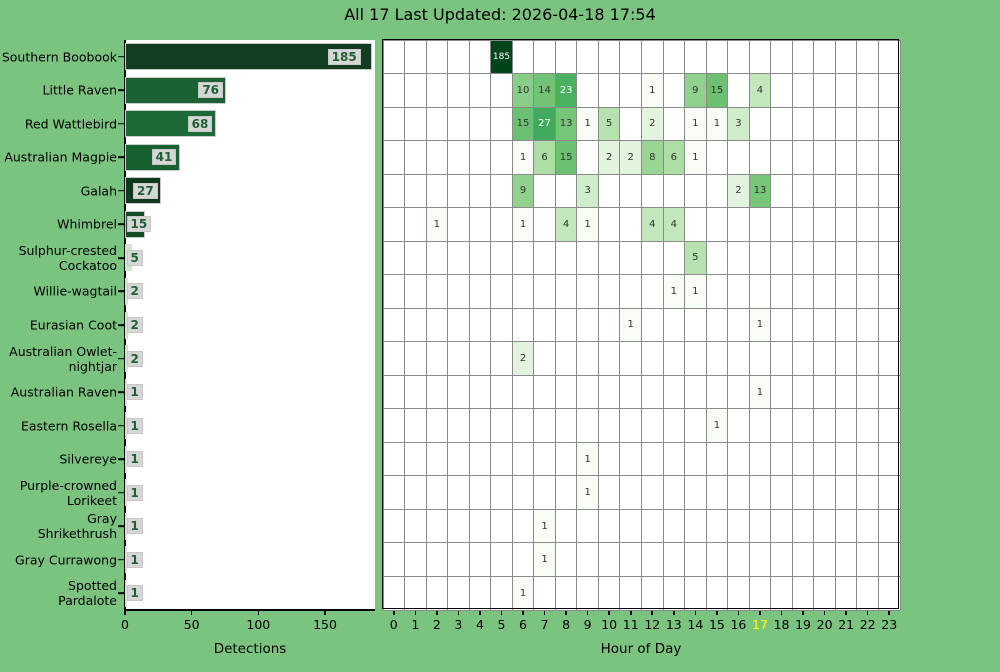 This screenshot has height=672, width=1000. I want to click on x-axis-title-detections: Detections, so click(250, 649).